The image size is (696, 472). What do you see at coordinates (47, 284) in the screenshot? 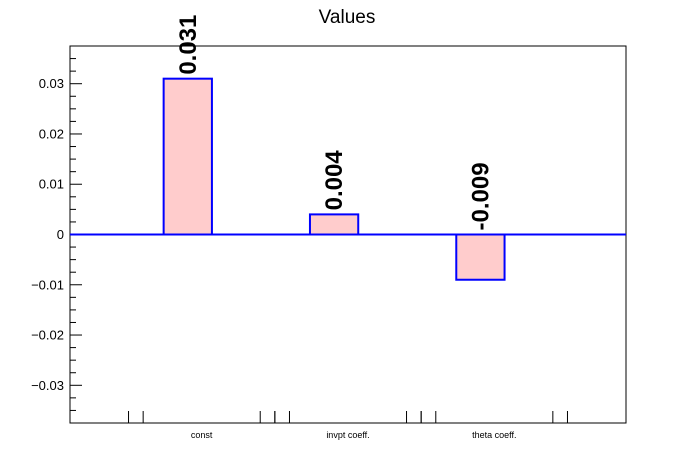
I see `y-tick-label: −0.01` at bounding box center [47, 284].